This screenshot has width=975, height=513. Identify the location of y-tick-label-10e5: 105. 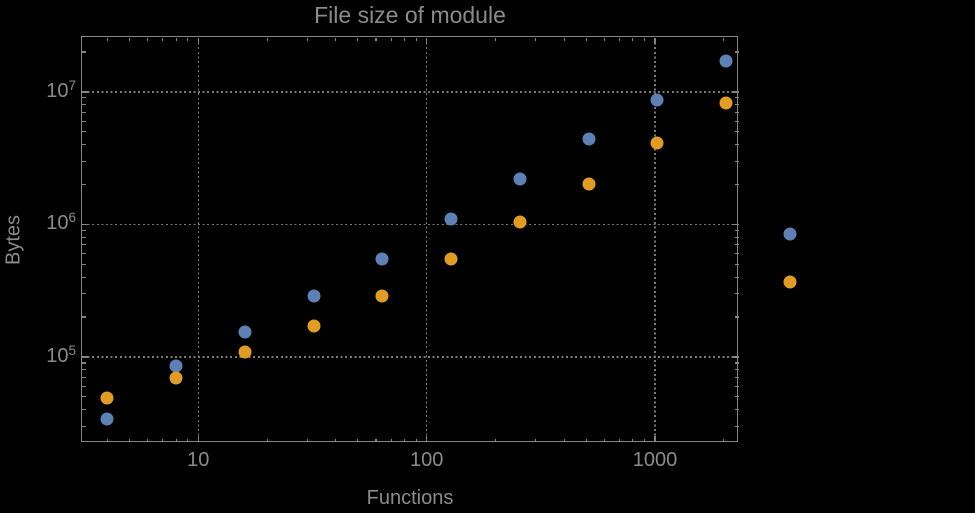
(38, 355).